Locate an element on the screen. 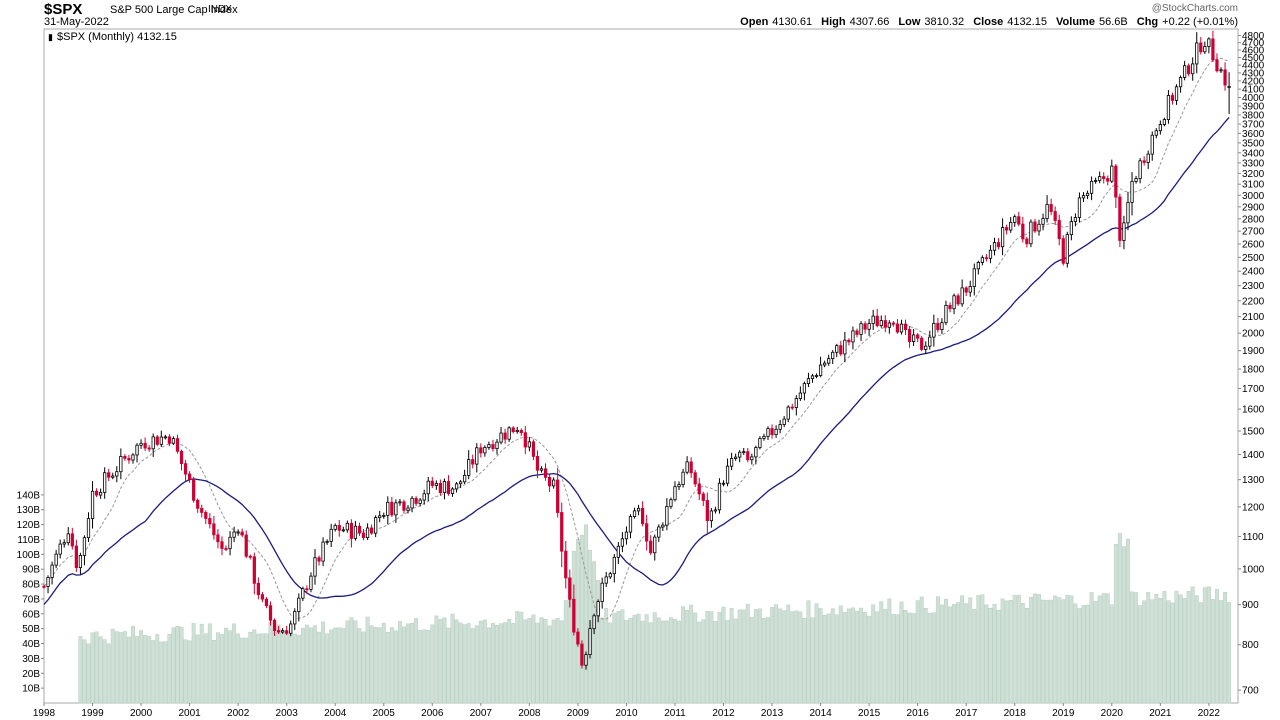 This screenshot has width=1280, height=720. price-tick-label: 1900 is located at coordinates (1253, 351).